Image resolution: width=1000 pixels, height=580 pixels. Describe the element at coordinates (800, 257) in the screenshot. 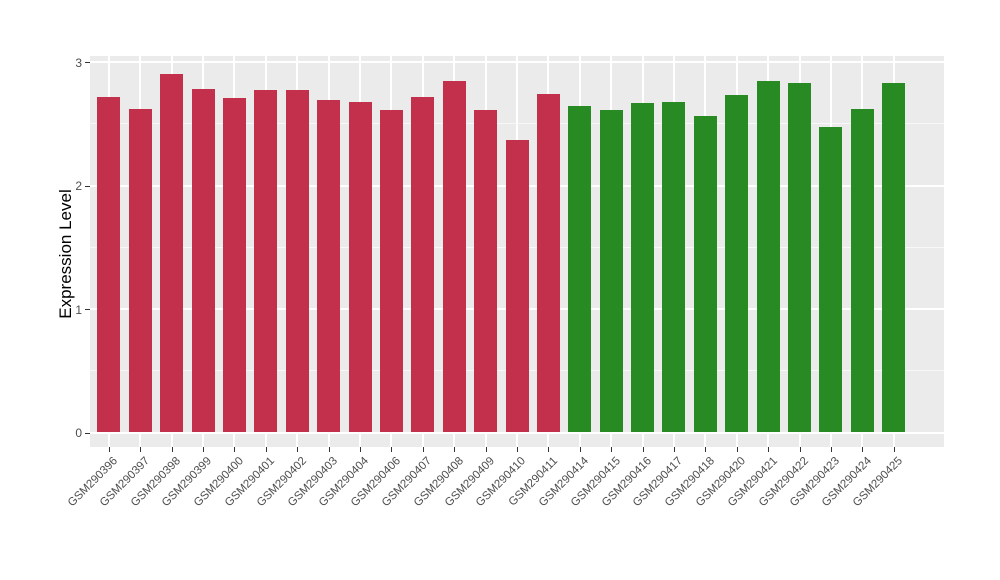

I see `bar-GSM290422` at that location.